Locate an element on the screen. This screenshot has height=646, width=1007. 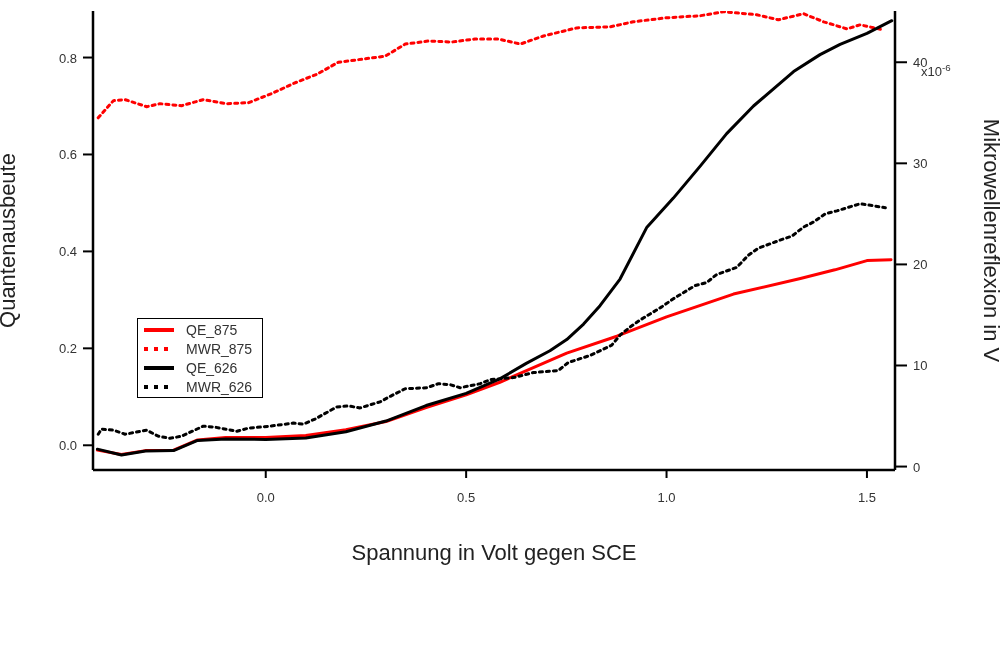
x-tick-label: 1.0 is located at coordinates (666, 497).